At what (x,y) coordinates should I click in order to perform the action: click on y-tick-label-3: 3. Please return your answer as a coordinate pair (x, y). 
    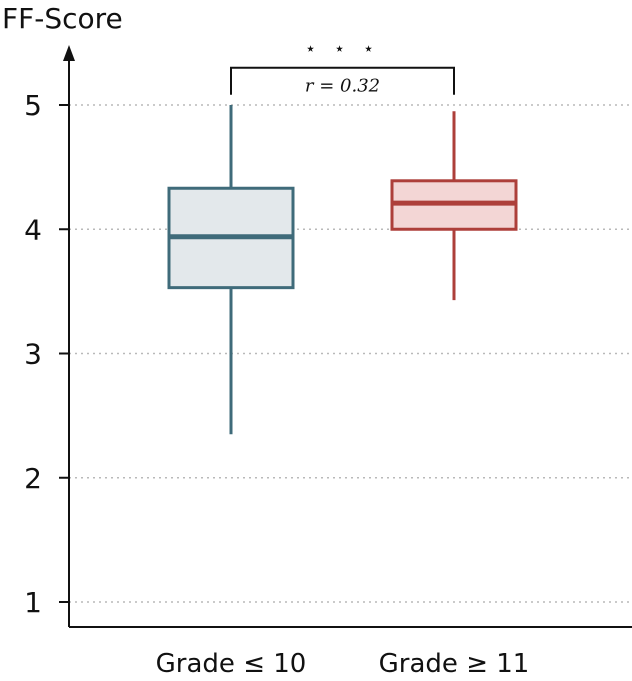
    Looking at the image, I should click on (33, 354).